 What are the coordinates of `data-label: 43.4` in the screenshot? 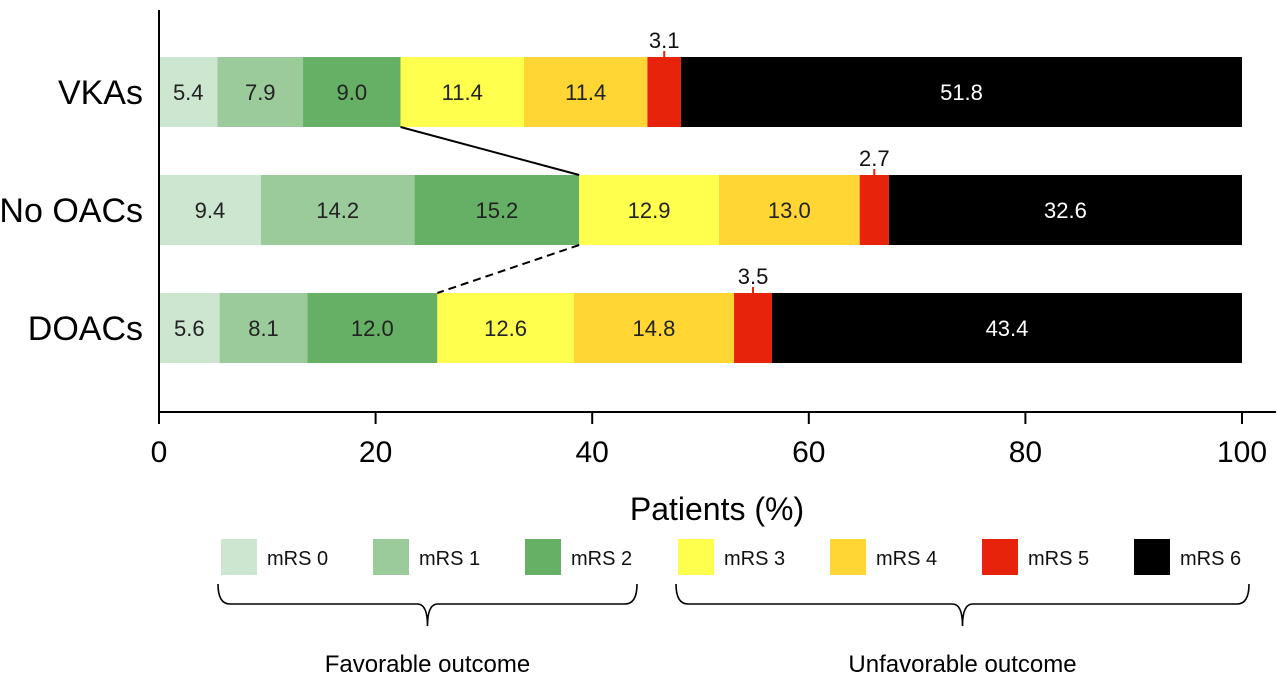 It's located at (1007, 328).